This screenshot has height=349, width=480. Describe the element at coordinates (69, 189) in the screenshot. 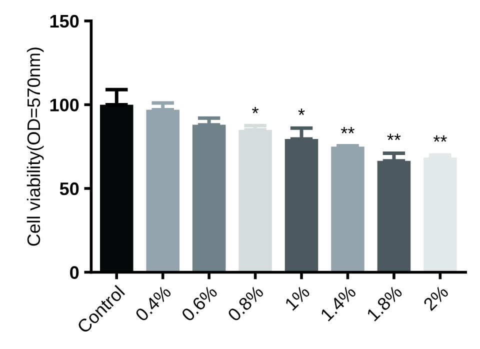

I see `y-tick-label: 50` at that location.